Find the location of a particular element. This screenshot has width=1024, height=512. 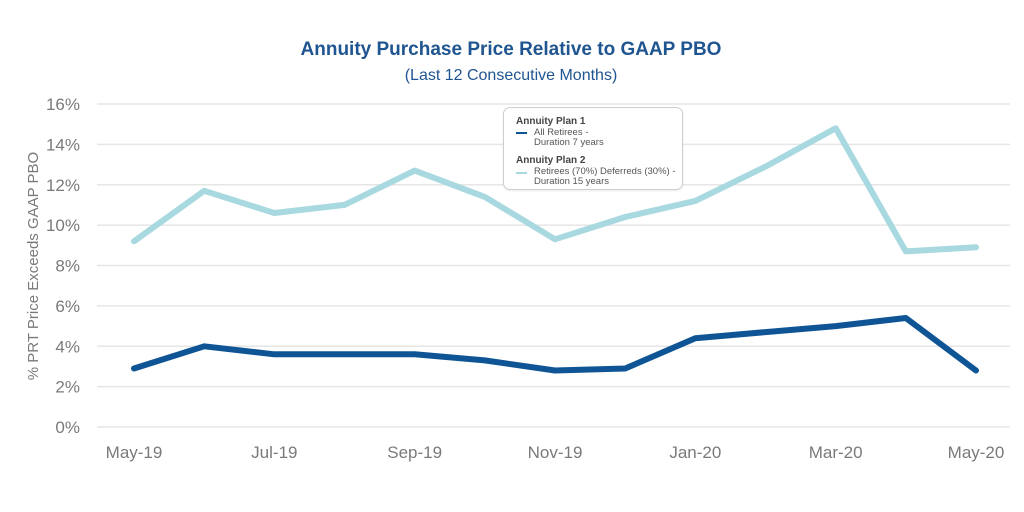

y-tick-label: 2% is located at coordinates (67, 387).